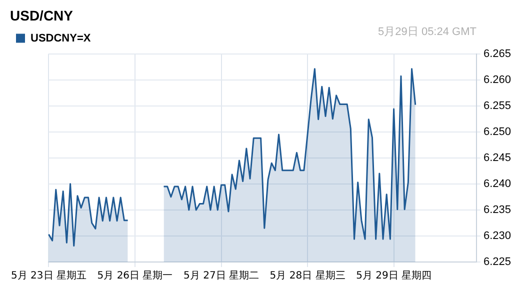  What do you see at coordinates (497, 158) in the screenshot?
I see `y-tick-label: 6.245` at bounding box center [497, 158].